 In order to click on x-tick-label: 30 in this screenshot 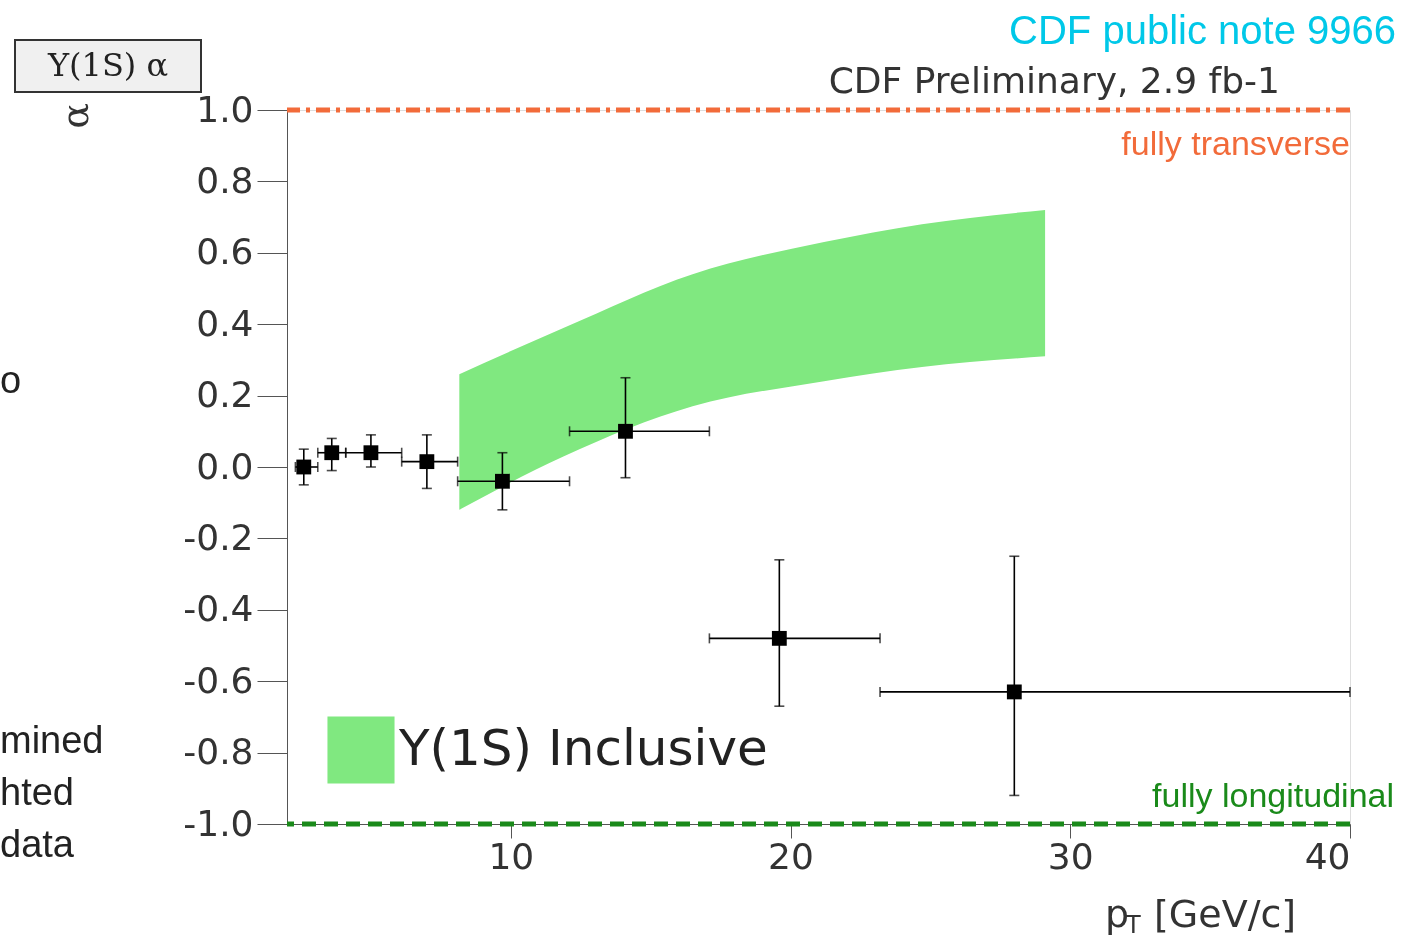, I will do `click(1070, 856)`.